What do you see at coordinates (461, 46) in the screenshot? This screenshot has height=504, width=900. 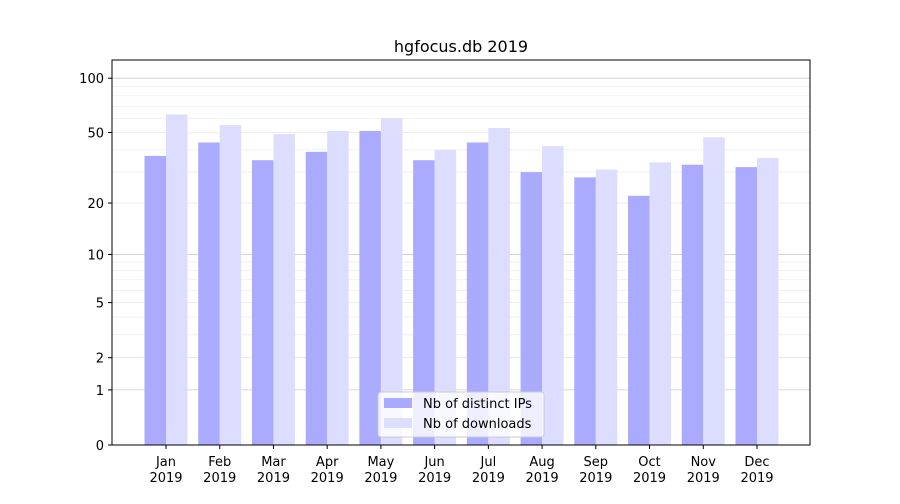 I see `chart-title: hgfocus.db 2019` at bounding box center [461, 46].